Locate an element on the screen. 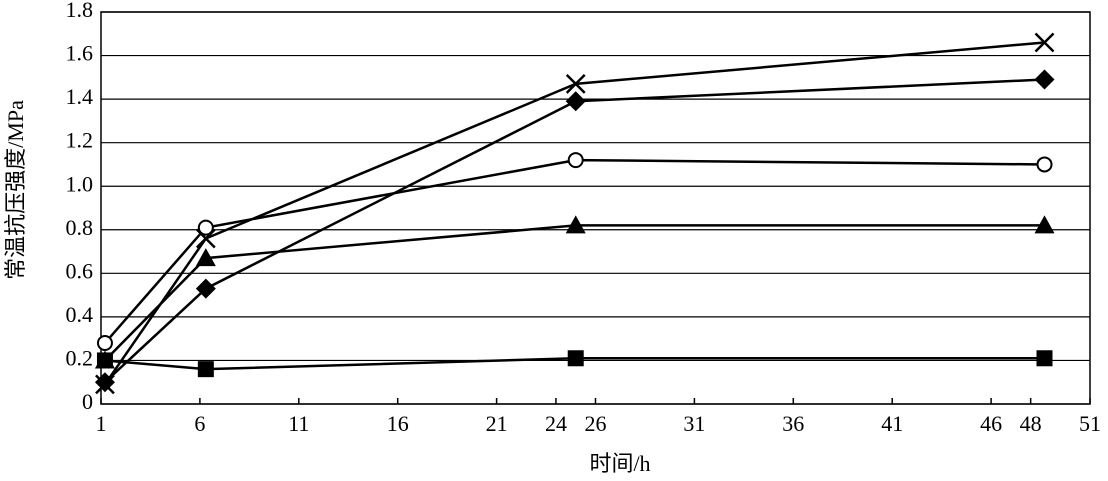 This screenshot has height=481, width=1108. x-axis-label: 时间/h is located at coordinates (619, 463).